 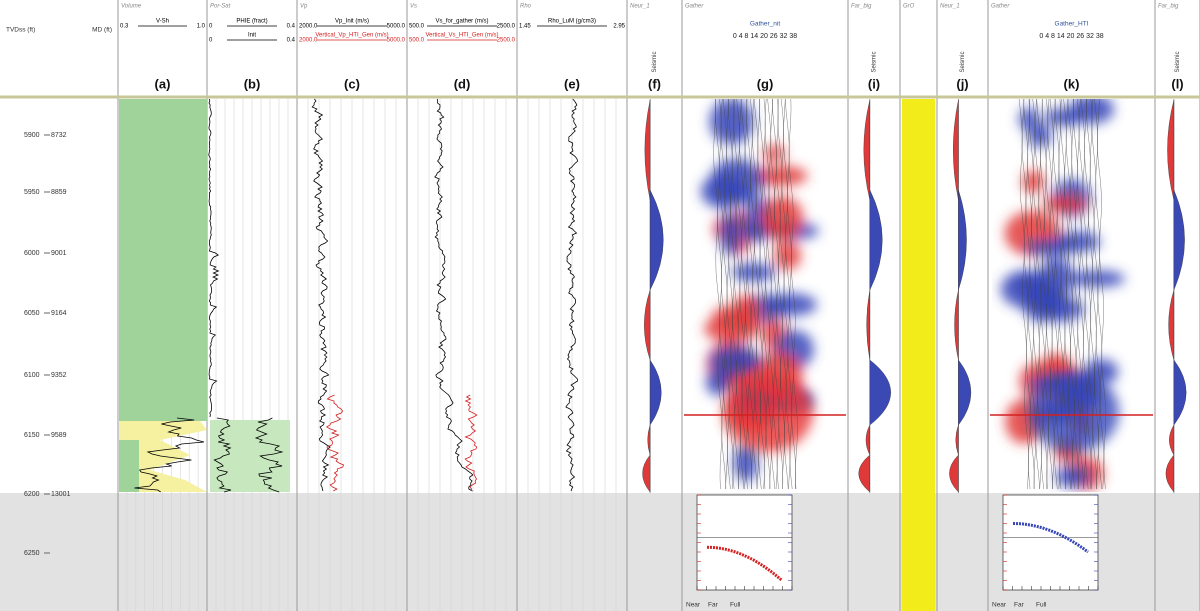 I want to click on curve-max: 2.95, so click(x=619, y=27).